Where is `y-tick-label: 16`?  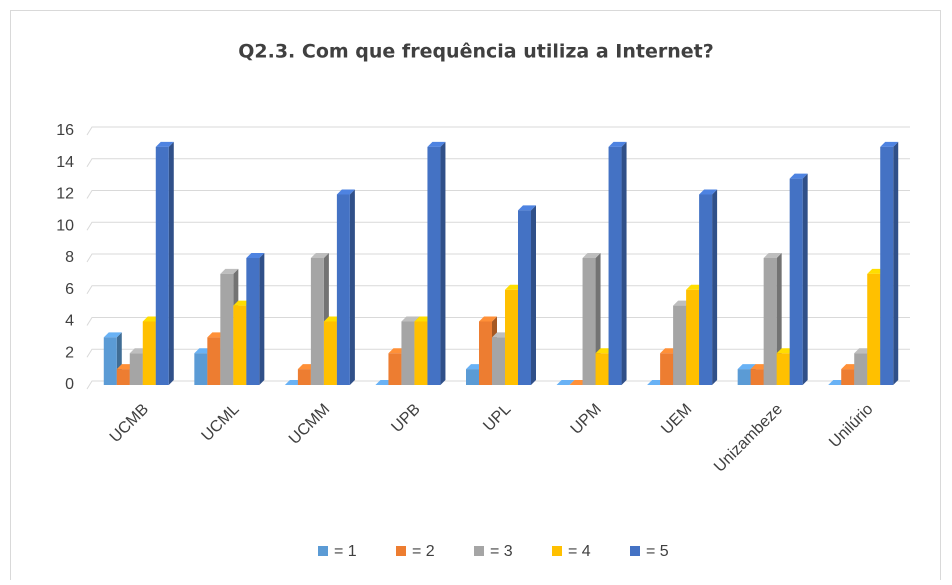
y-tick-label: 16 is located at coordinates (65, 130).